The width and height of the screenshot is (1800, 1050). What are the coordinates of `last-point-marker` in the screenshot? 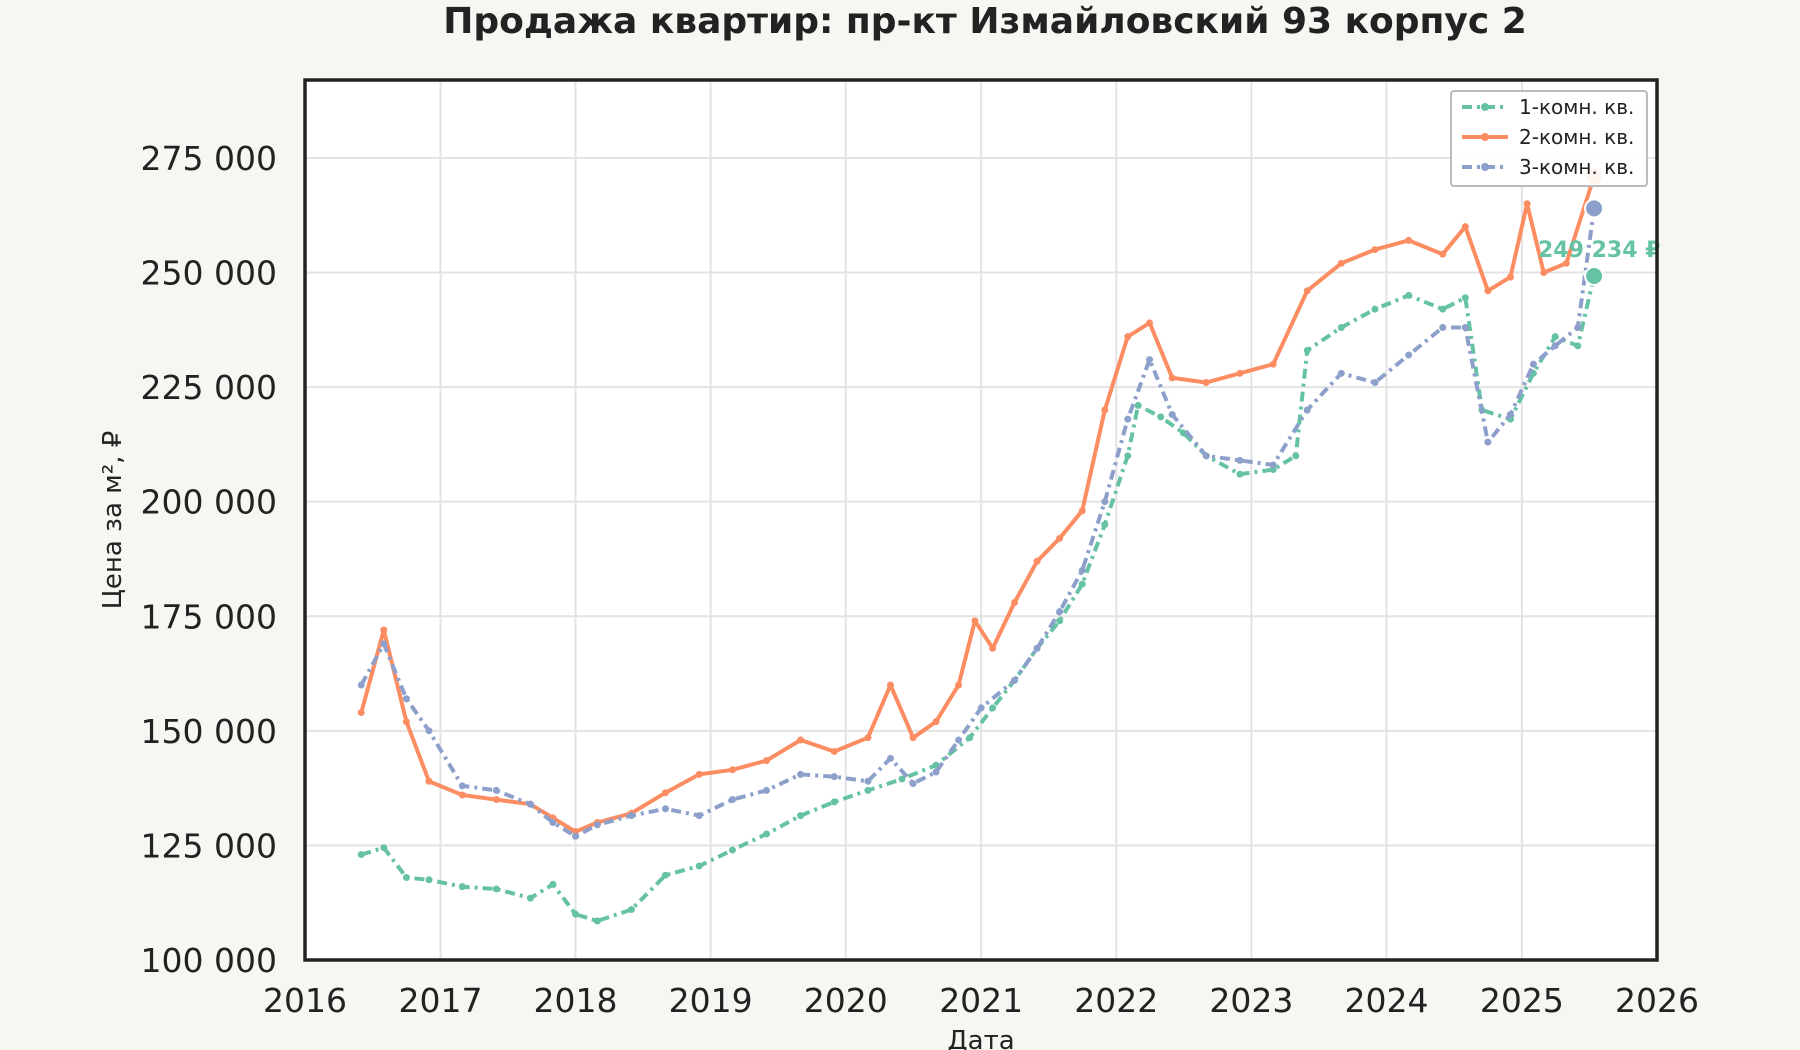 It's located at (1594, 276).